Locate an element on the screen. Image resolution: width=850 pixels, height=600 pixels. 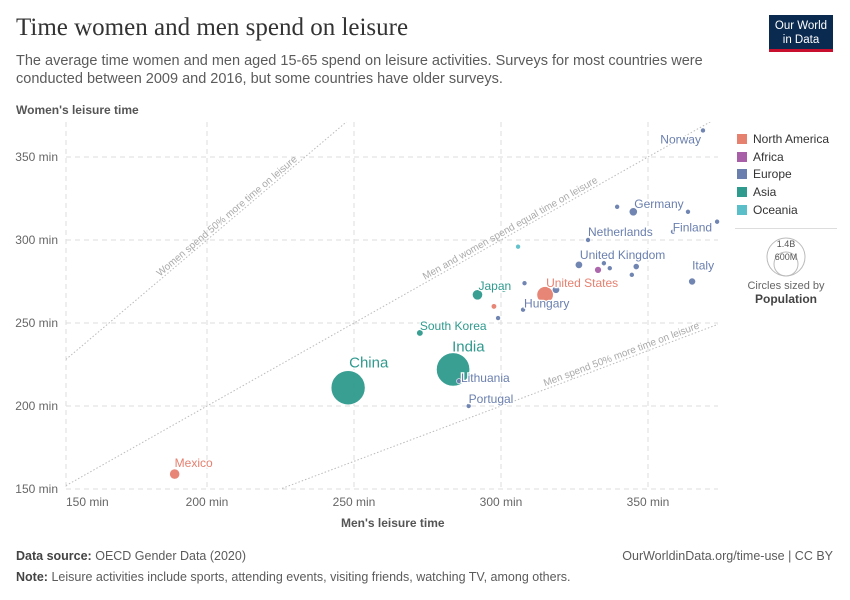
legend-item: Africa is located at coordinates (783, 157).